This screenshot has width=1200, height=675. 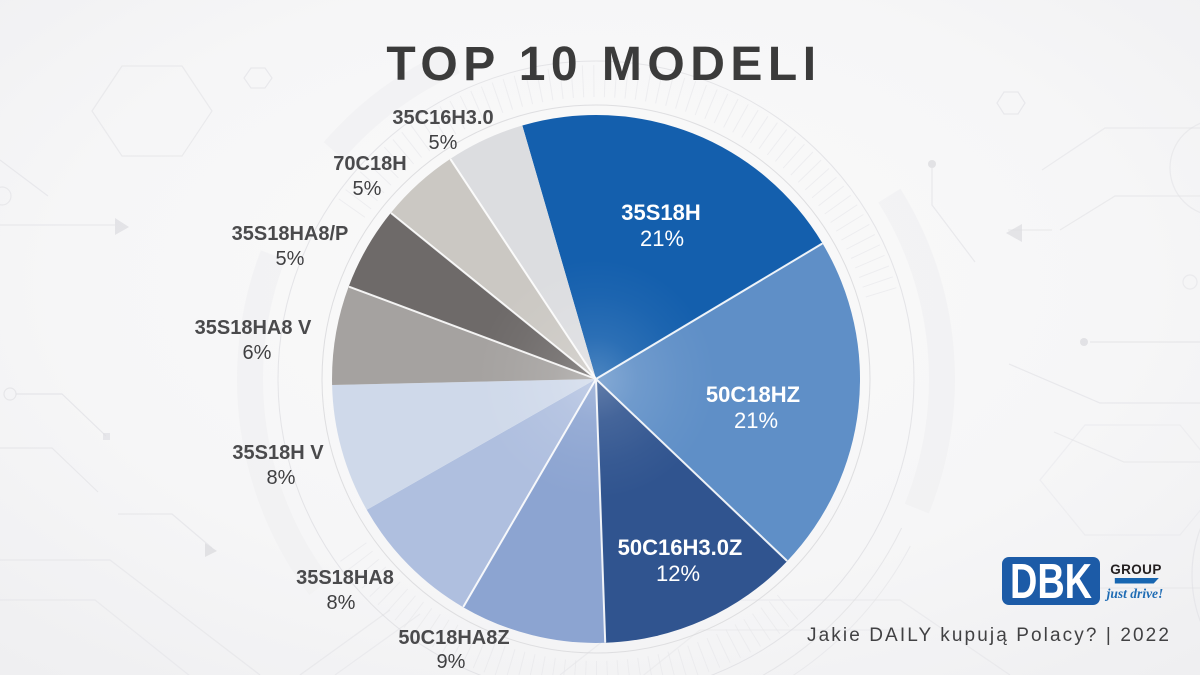 What do you see at coordinates (1051, 582) in the screenshot?
I see `svg-text: DBK` at bounding box center [1051, 582].